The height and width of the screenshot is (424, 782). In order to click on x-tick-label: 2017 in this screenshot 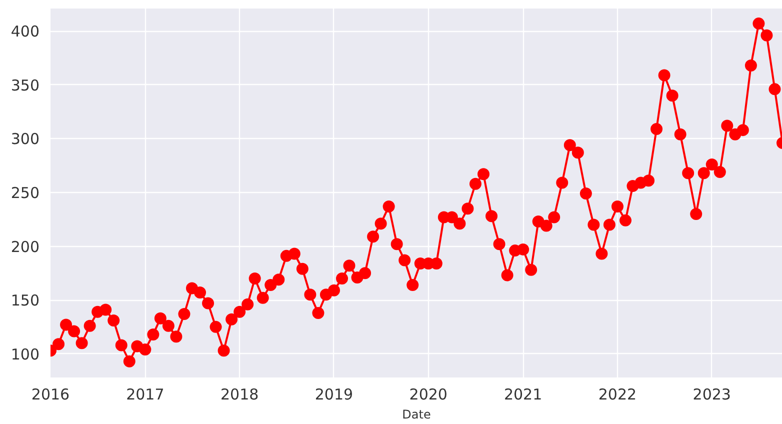, I will do `click(145, 395)`.